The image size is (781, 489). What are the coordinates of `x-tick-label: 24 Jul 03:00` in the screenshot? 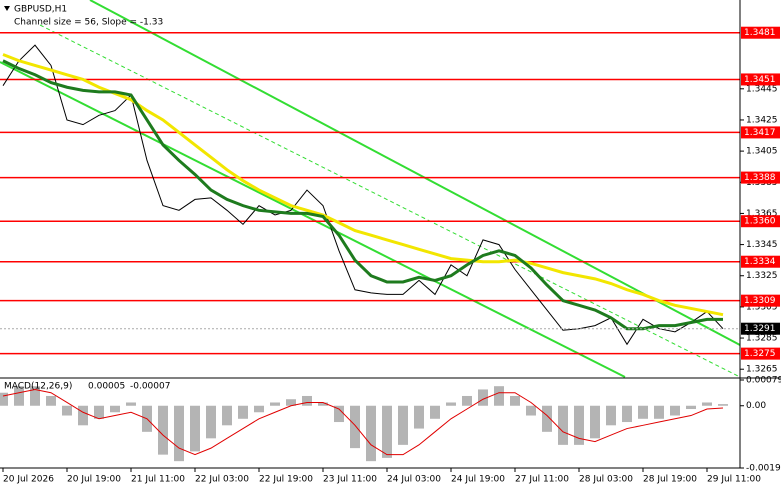 It's located at (414, 480).